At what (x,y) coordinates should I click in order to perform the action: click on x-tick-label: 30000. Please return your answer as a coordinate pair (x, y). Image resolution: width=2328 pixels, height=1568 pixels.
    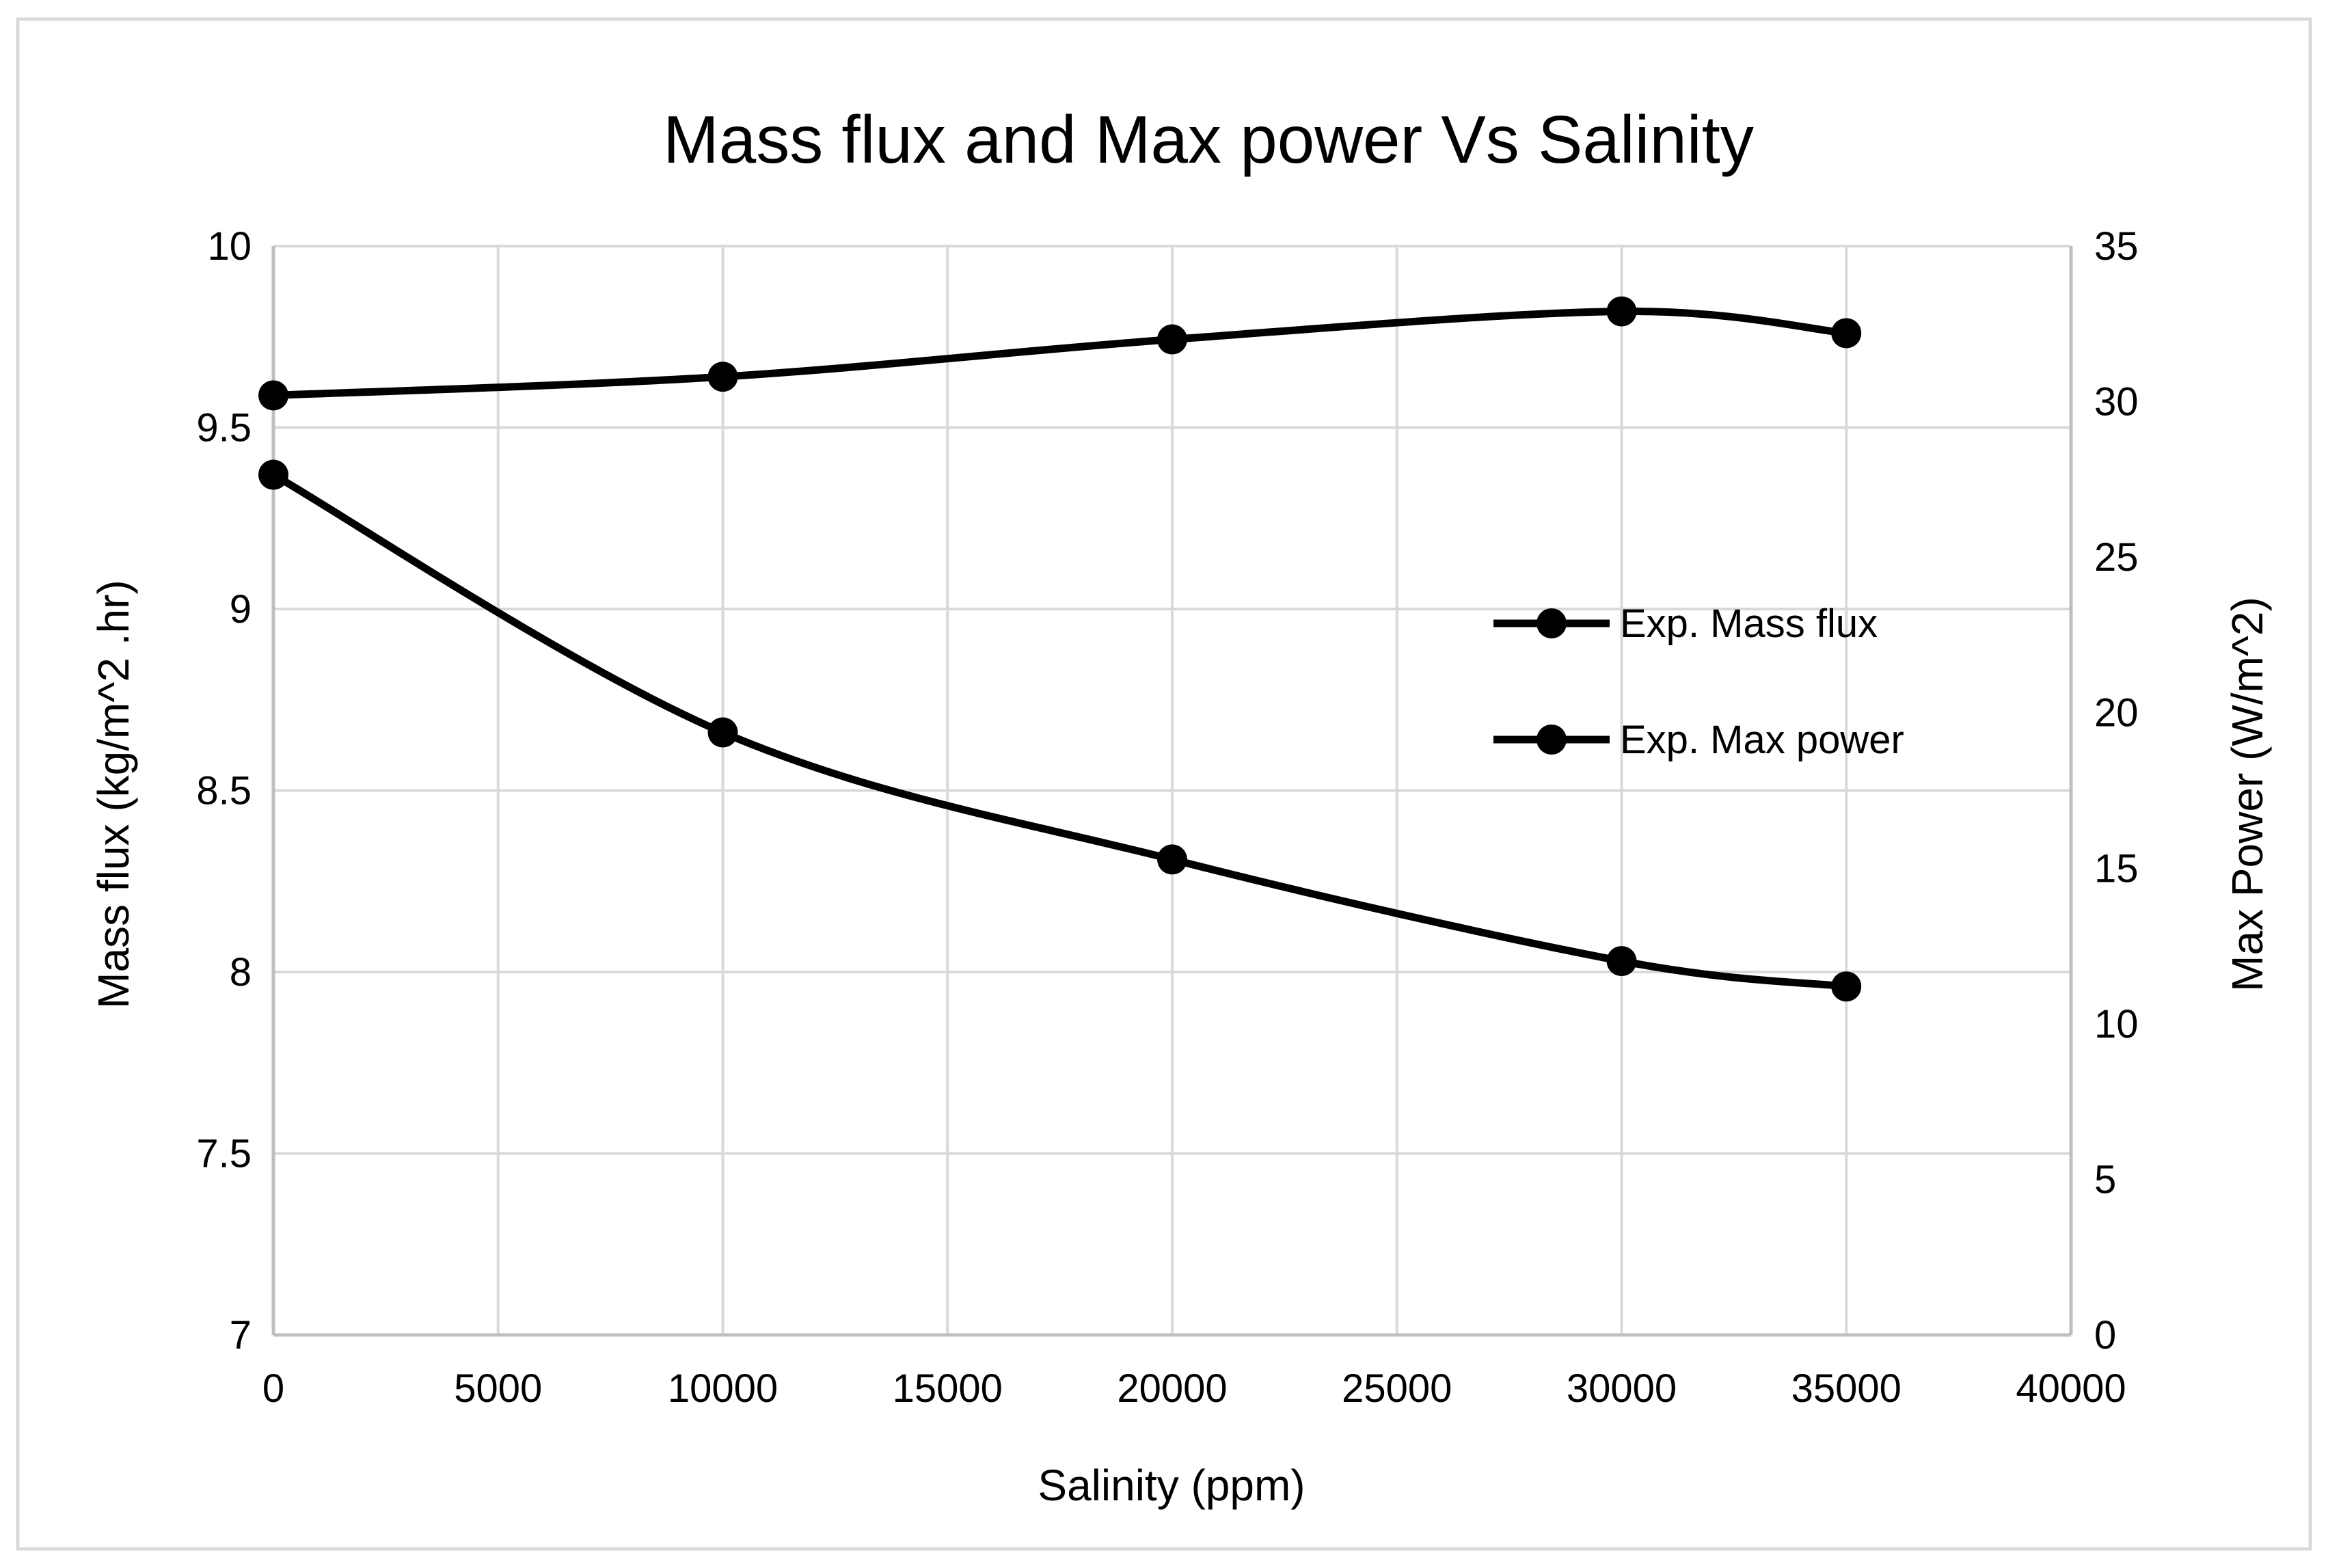
    Looking at the image, I should click on (1622, 1388).